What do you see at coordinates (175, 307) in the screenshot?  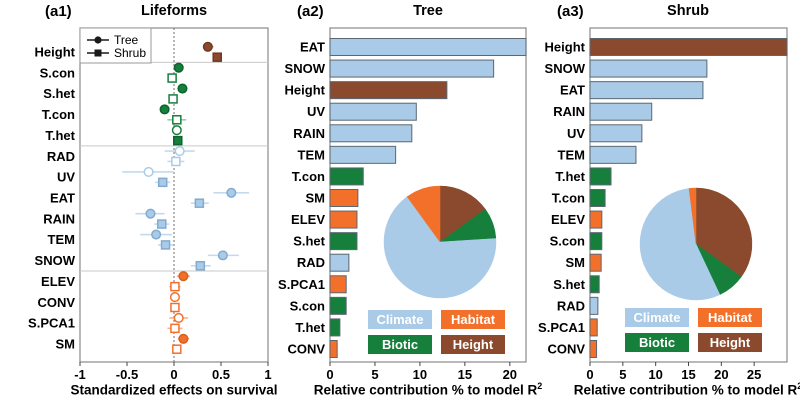 I see `marker-shrub-CONV` at bounding box center [175, 307].